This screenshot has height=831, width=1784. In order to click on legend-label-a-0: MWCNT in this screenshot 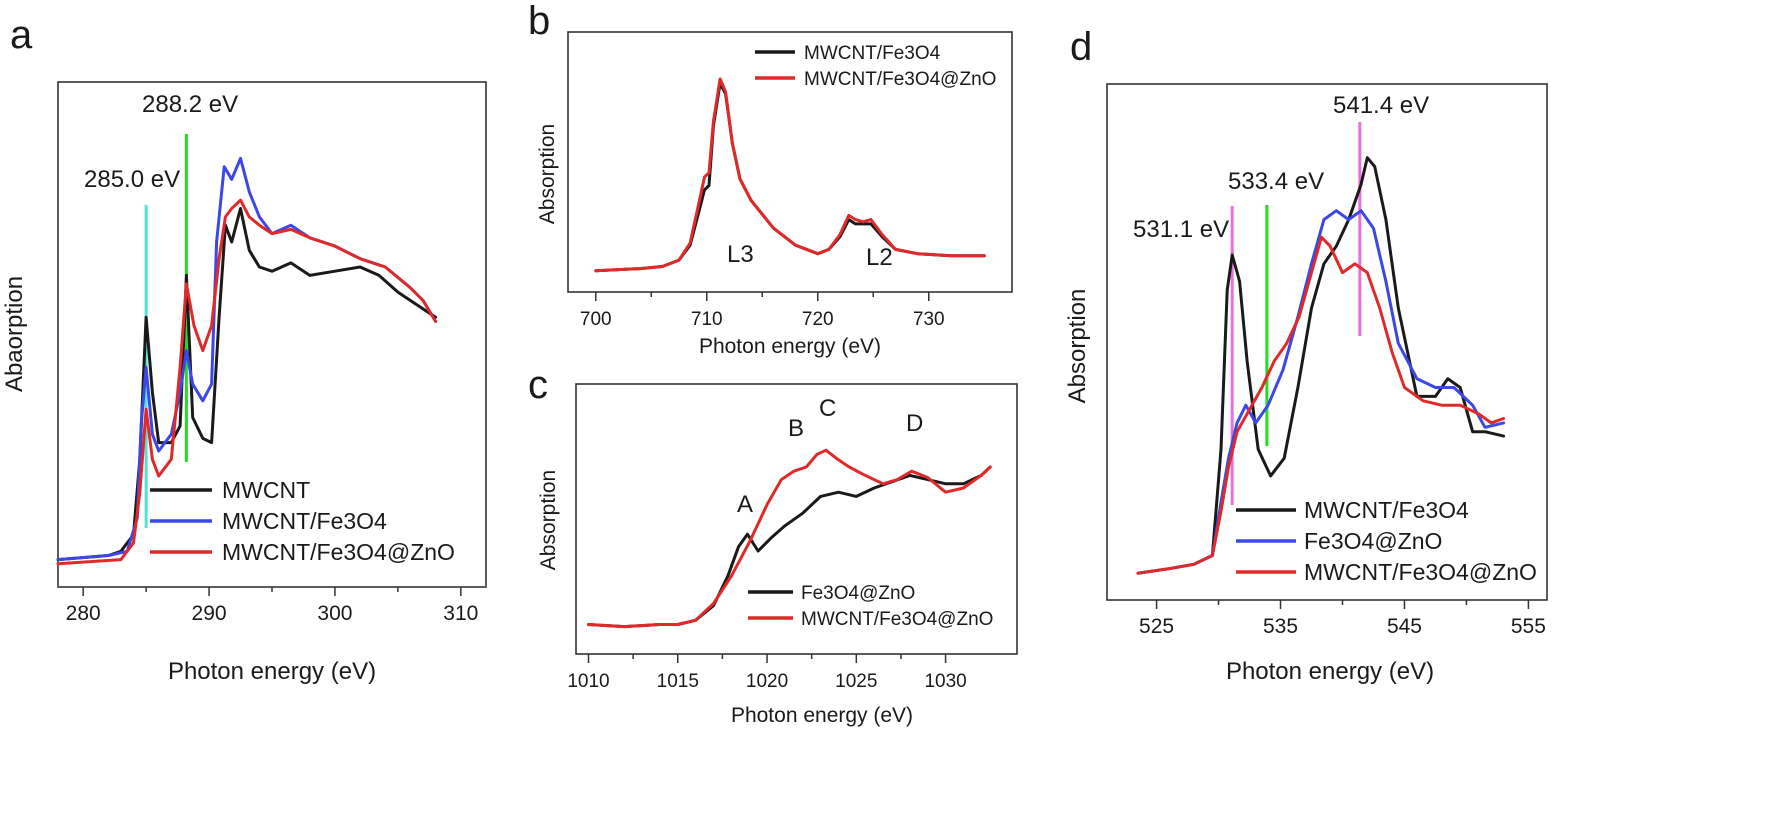, I will do `click(266, 490)`.